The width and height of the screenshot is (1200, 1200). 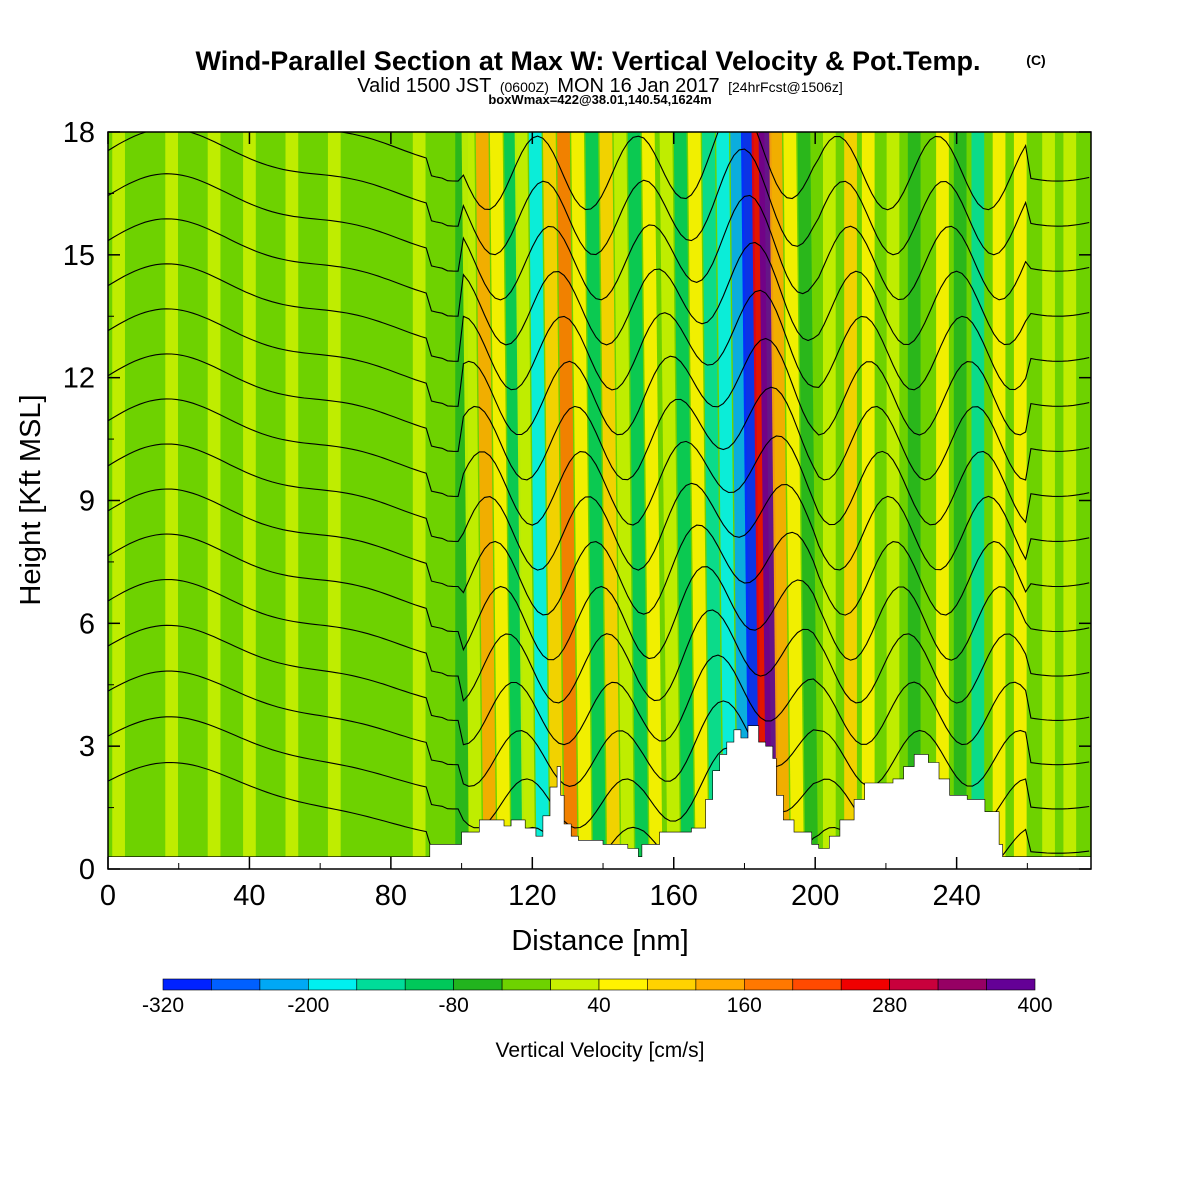 What do you see at coordinates (600, 1050) in the screenshot?
I see `colorbar-label: Vertical Velocity [cm/s]` at bounding box center [600, 1050].